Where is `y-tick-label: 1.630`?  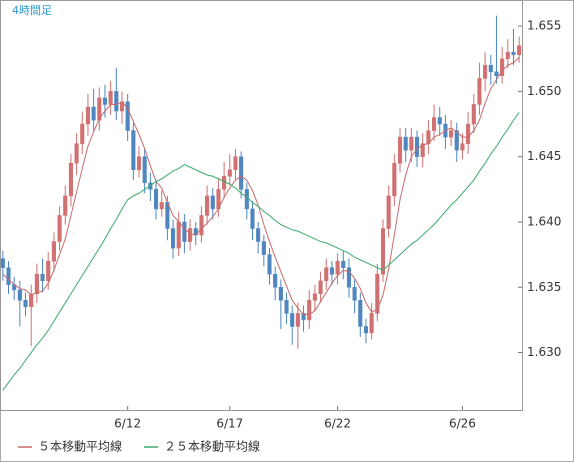 y-tick-label: 1.630 is located at coordinates (544, 352).